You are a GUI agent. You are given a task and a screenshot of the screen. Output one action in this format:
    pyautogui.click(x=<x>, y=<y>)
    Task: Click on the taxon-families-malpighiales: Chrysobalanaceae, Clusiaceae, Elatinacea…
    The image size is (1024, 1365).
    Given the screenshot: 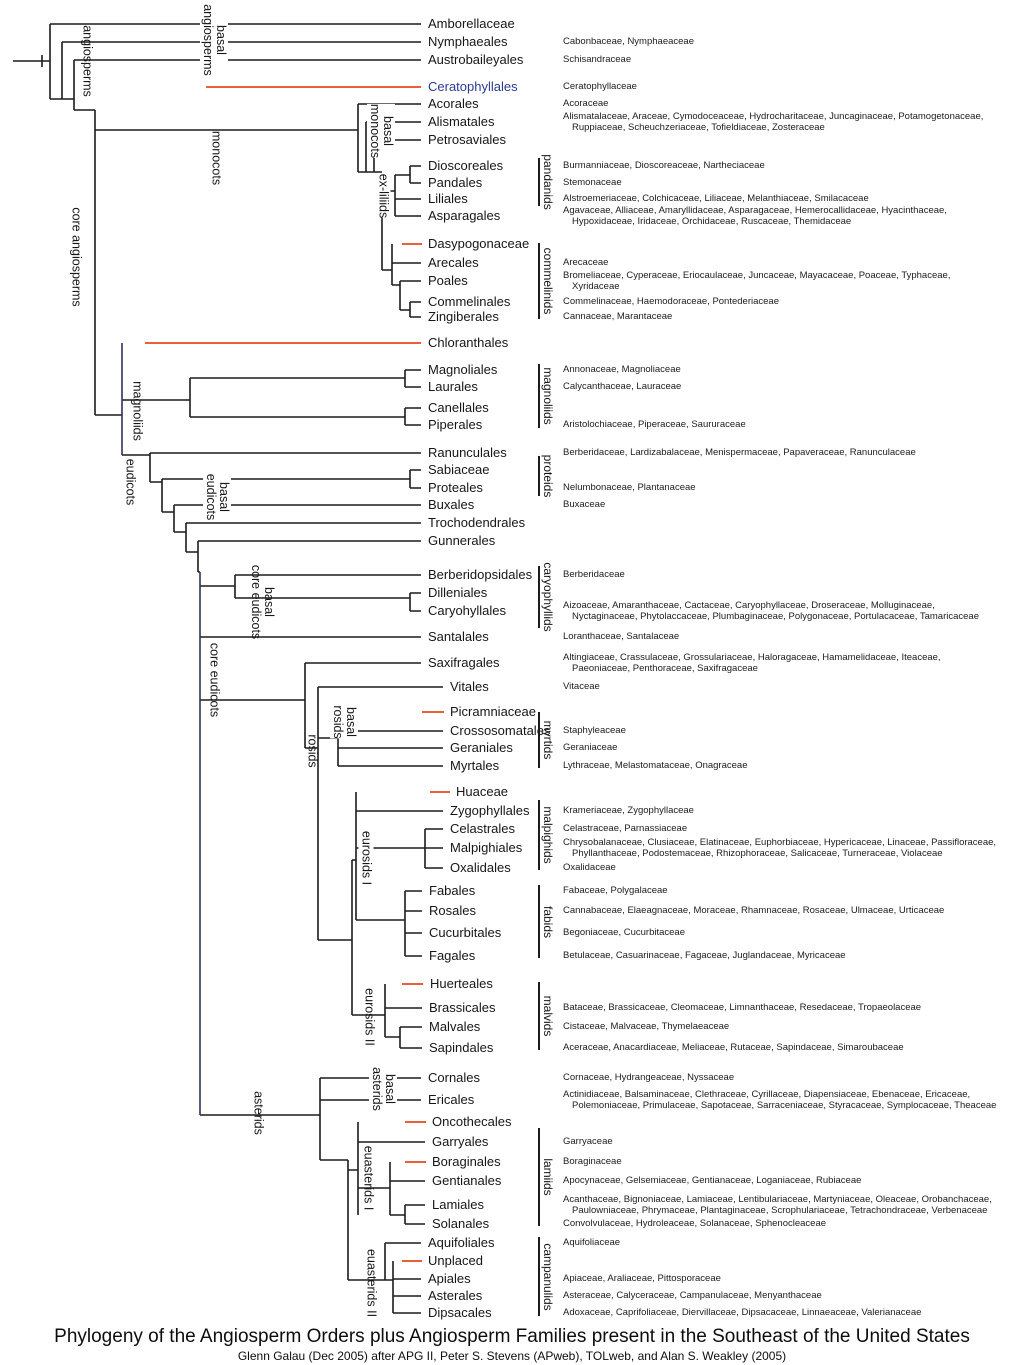 What is the action you would take?
    pyautogui.click(x=780, y=847)
    